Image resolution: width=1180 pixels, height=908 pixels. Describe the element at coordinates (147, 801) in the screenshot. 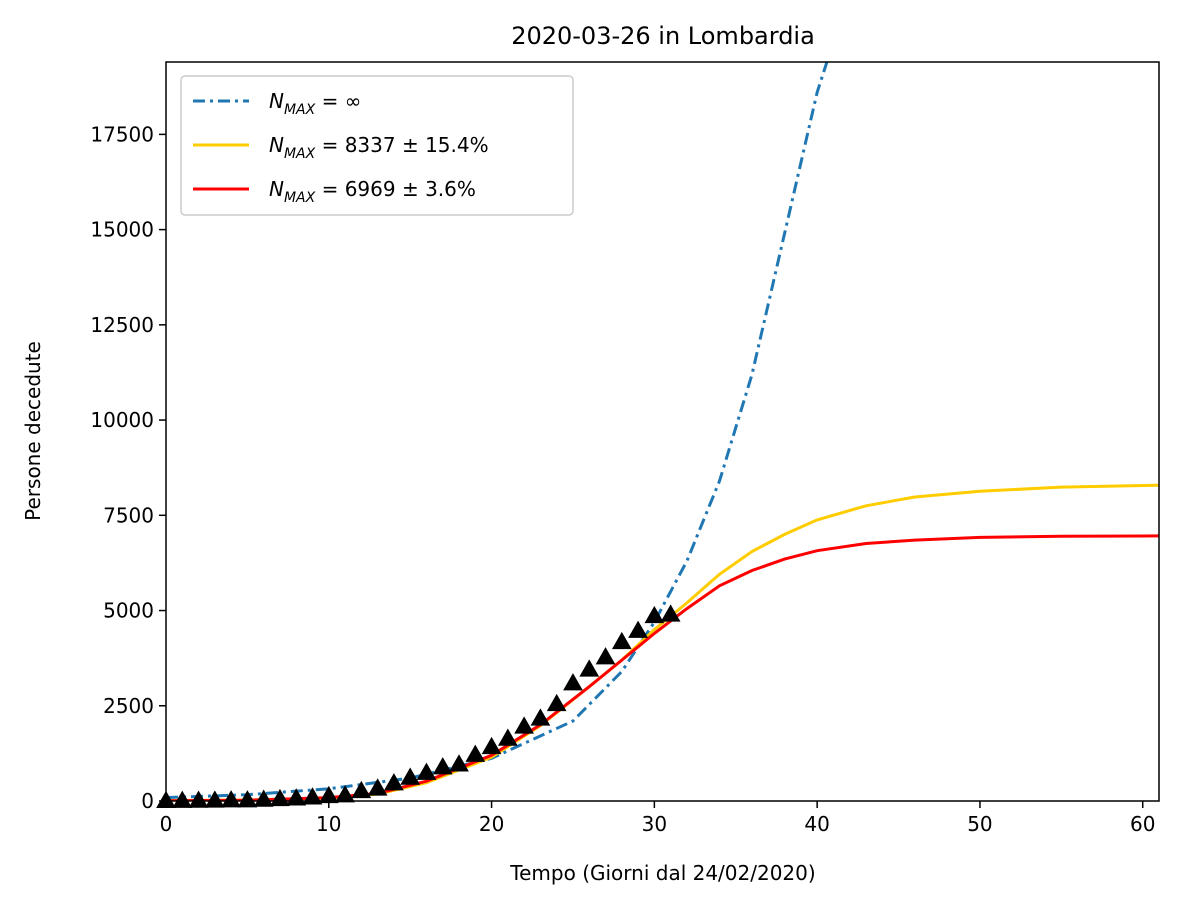

I see `y-tick-label: 0` at that location.